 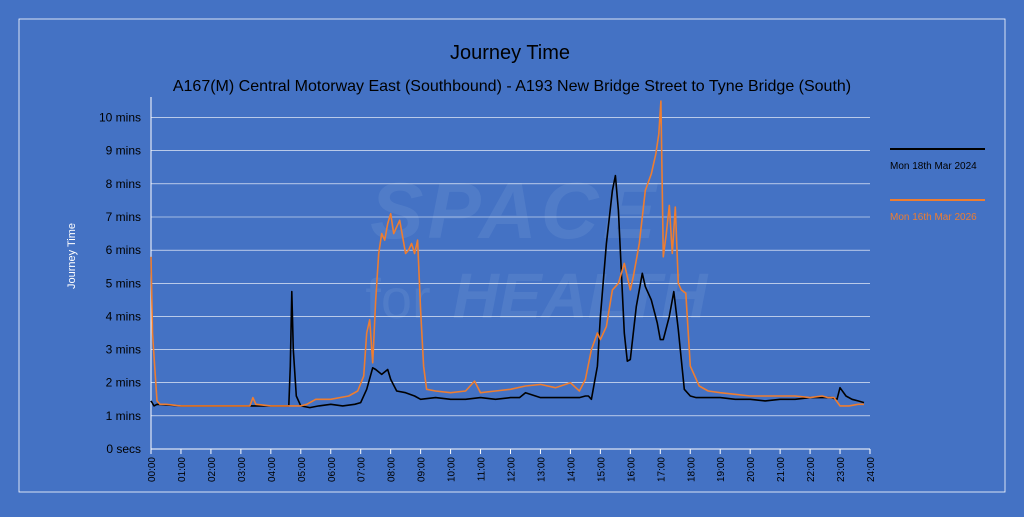 I want to click on y-tick-label: 7 mins, so click(x=123, y=217).